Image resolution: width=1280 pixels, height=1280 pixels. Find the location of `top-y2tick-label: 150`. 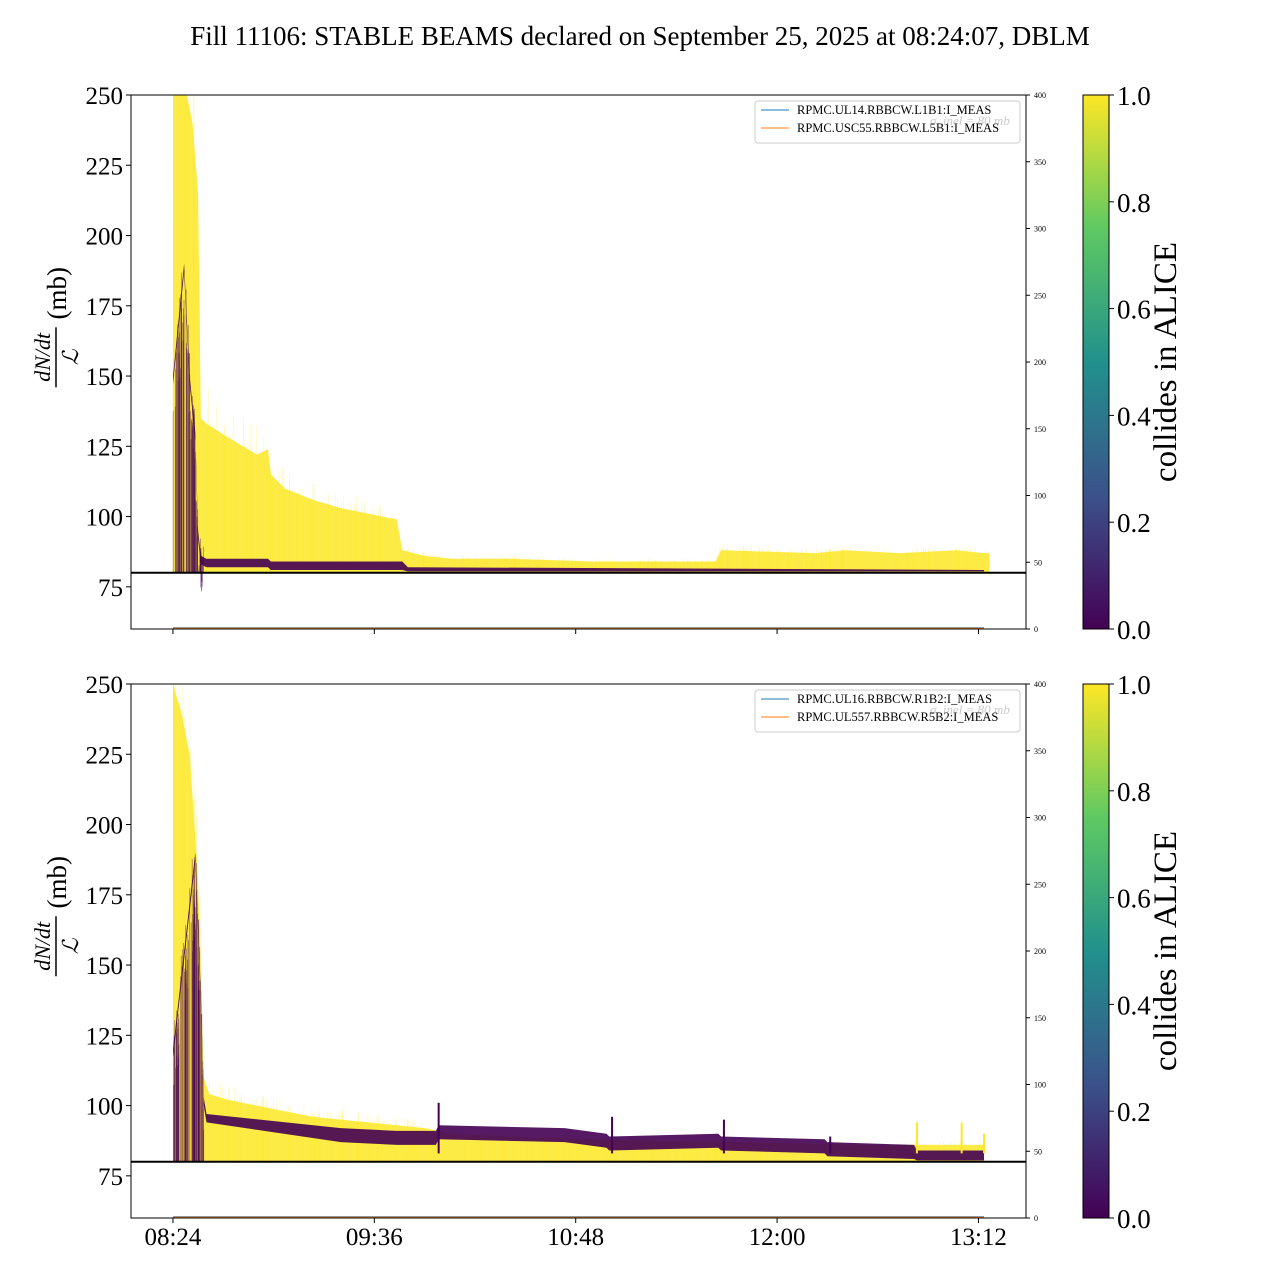

top-y2tick-label: 150 is located at coordinates (1040, 429).